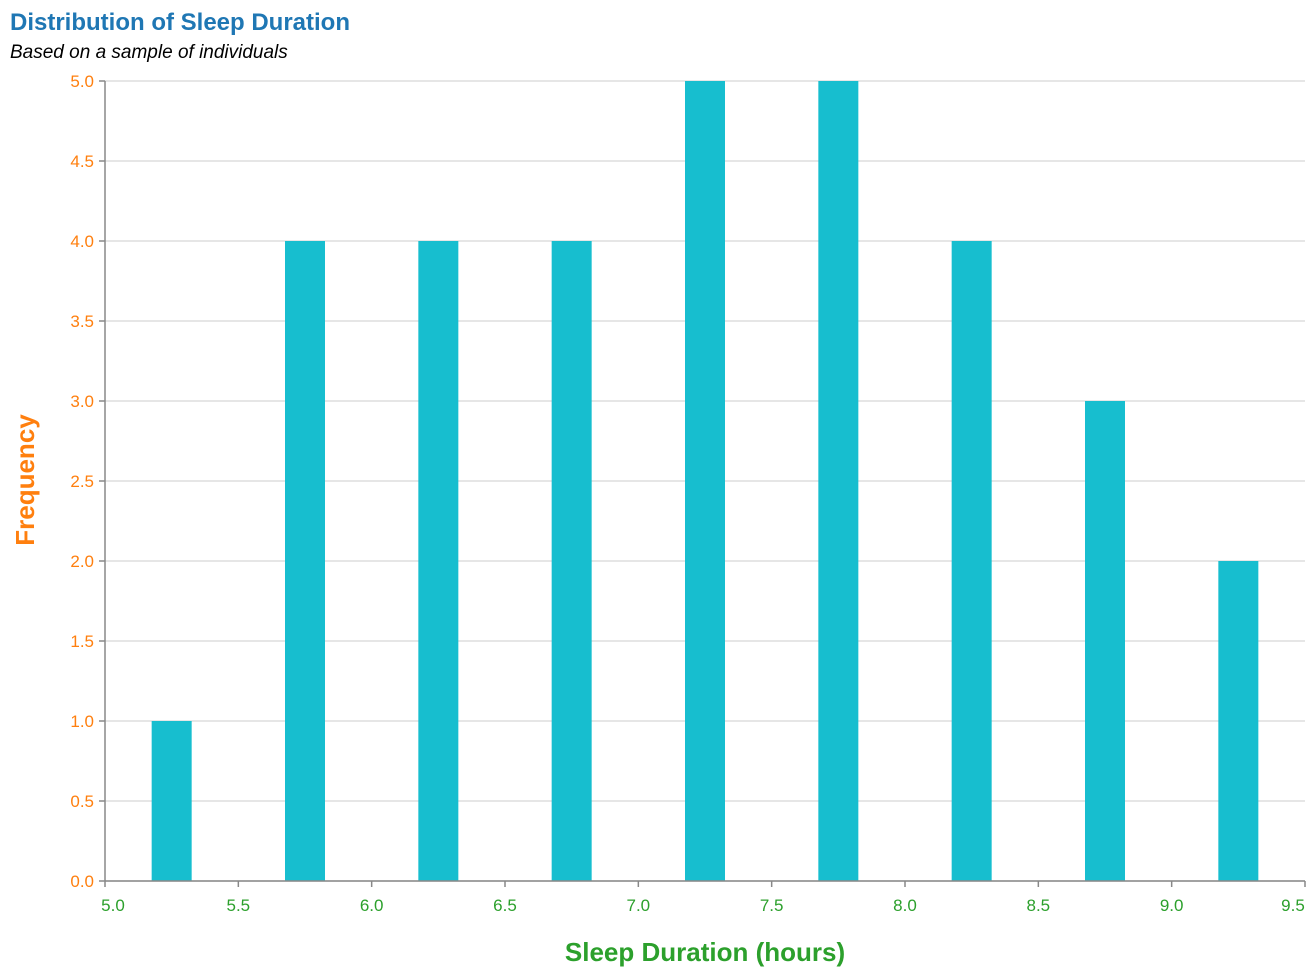 This screenshot has width=1316, height=976. What do you see at coordinates (639, 905) in the screenshot?
I see `x-tick-label: 7.0` at bounding box center [639, 905].